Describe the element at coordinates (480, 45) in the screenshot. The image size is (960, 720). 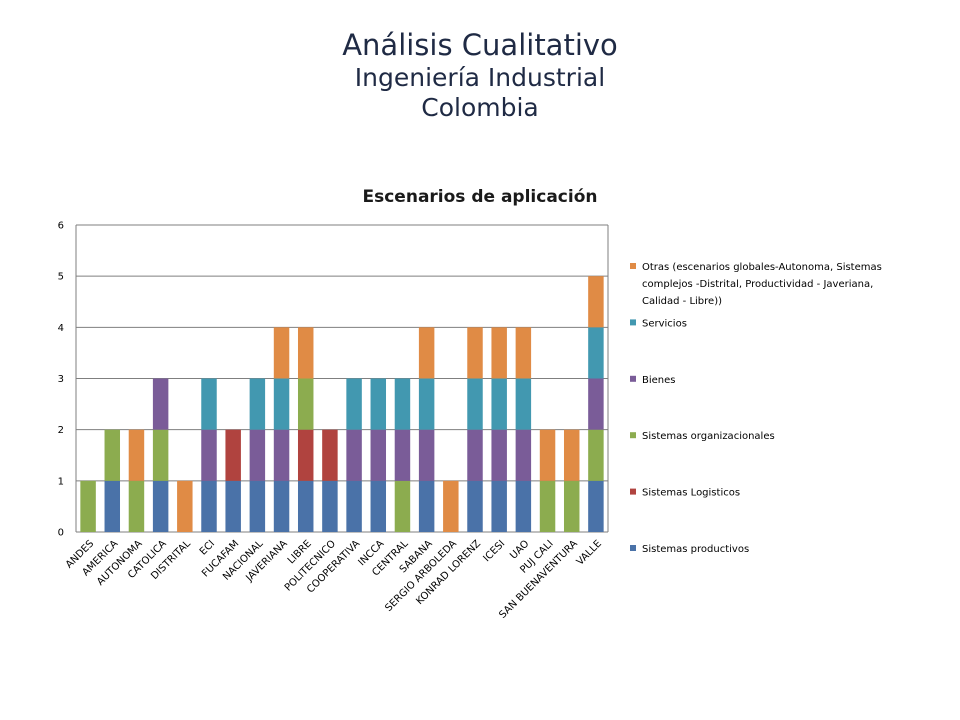
I see `page-title: Análisis Cualitativo` at that location.